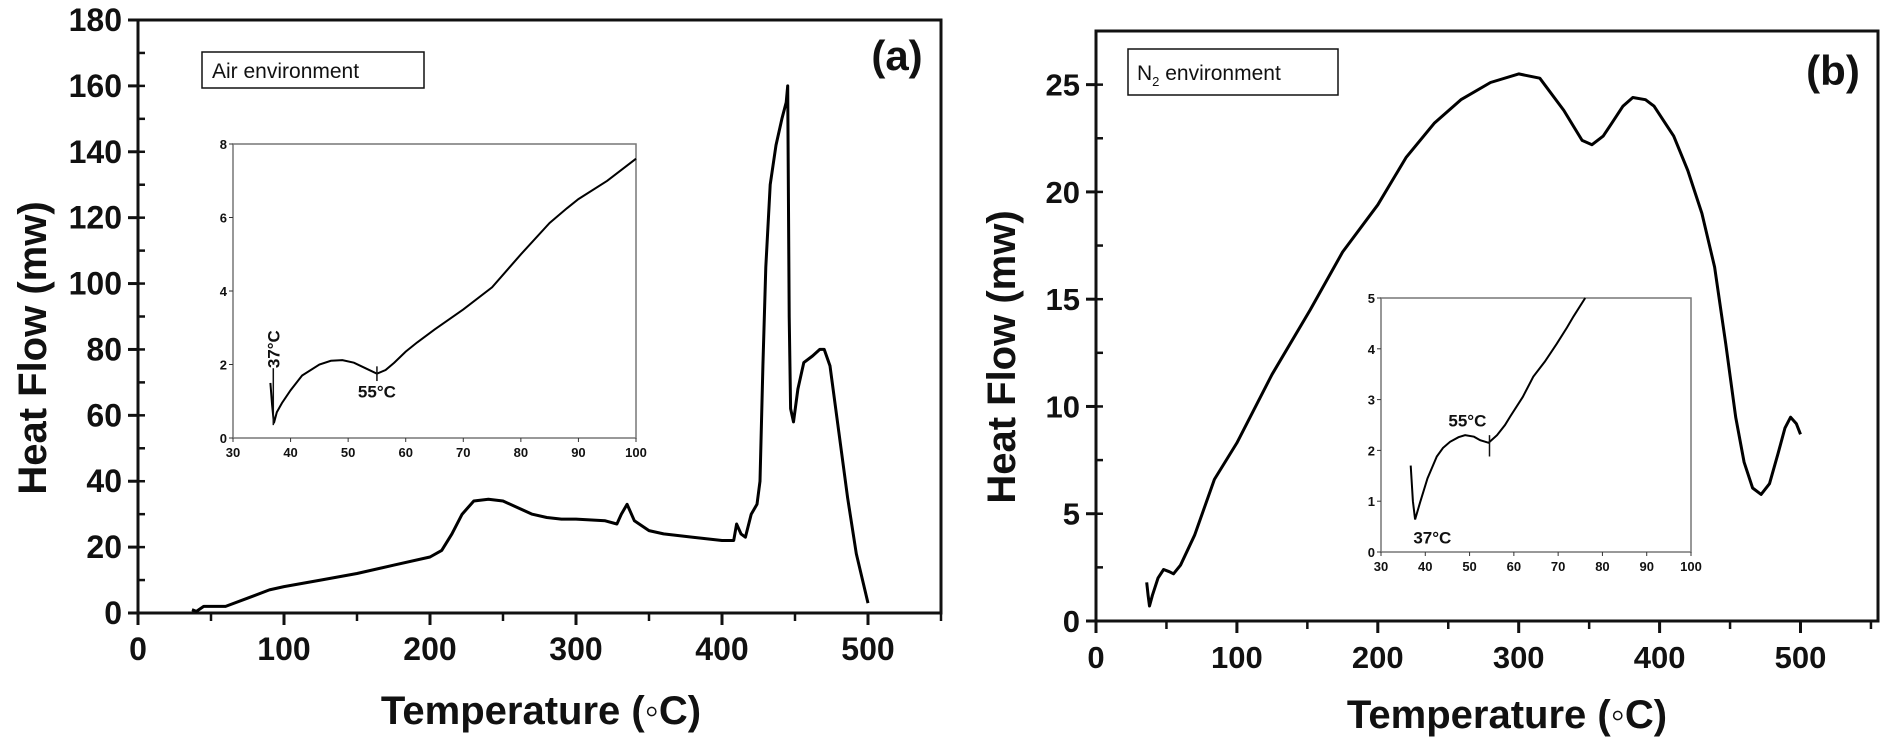 The width and height of the screenshot is (1887, 747). Describe the element at coordinates (1071, 621) in the screenshot. I see `panel-b-y-tick-label: 0` at that location.